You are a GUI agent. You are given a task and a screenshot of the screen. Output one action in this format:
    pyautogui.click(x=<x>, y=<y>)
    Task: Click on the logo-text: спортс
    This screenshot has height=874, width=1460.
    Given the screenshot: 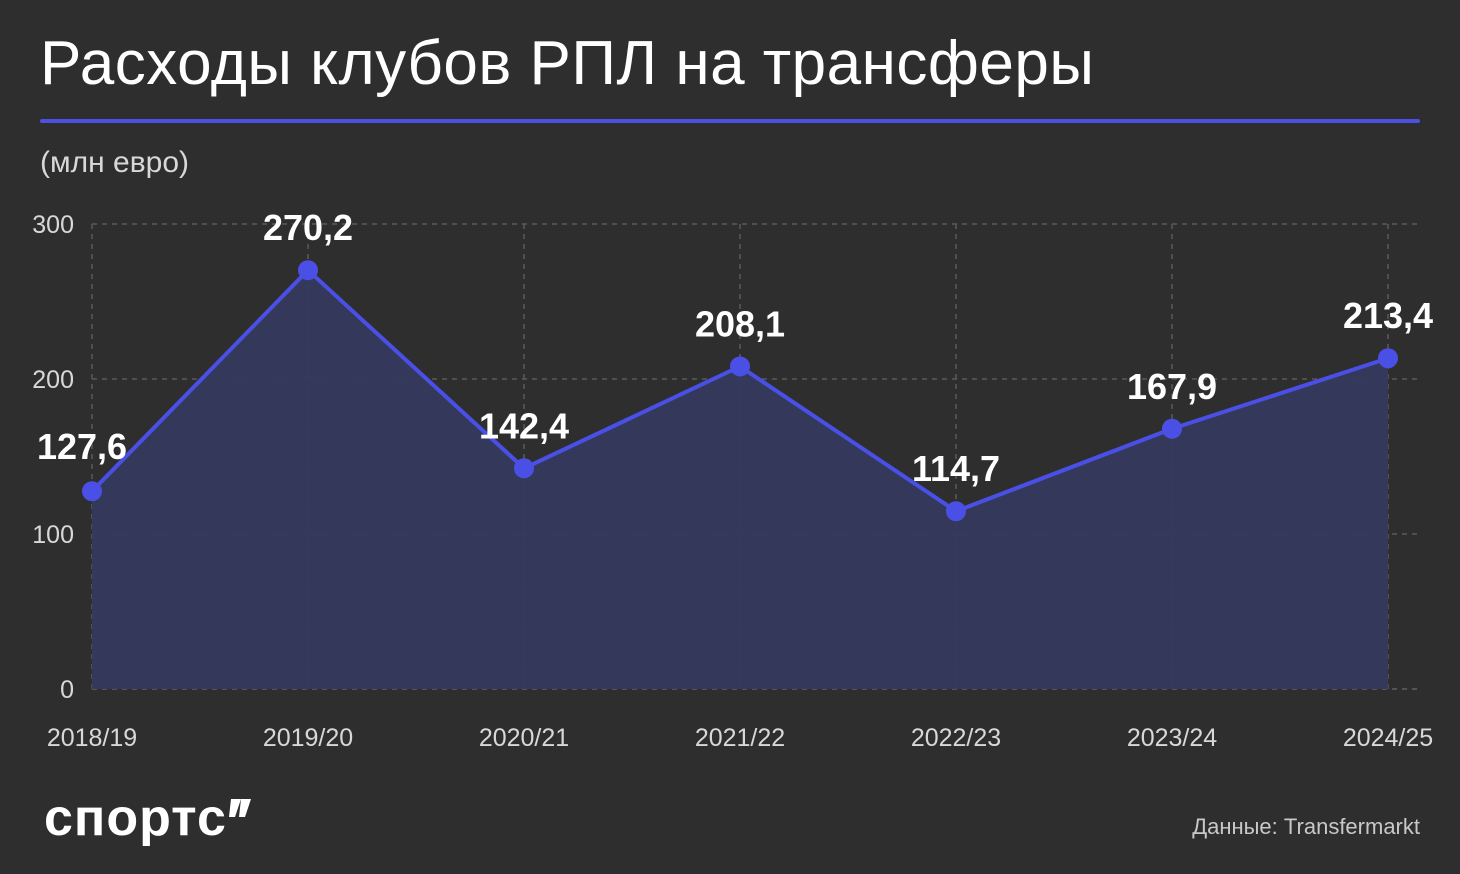 What is the action you would take?
    pyautogui.click(x=135, y=818)
    